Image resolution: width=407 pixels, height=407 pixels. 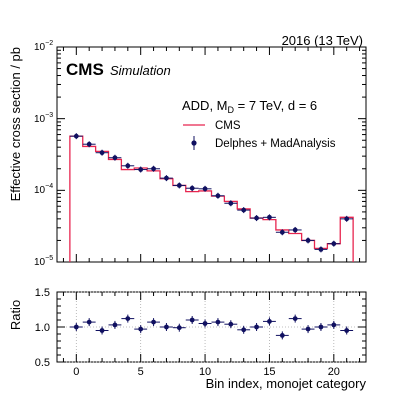 What do you see at coordinates (85, 69) in the screenshot?
I see `cms-label: CMS` at bounding box center [85, 69].